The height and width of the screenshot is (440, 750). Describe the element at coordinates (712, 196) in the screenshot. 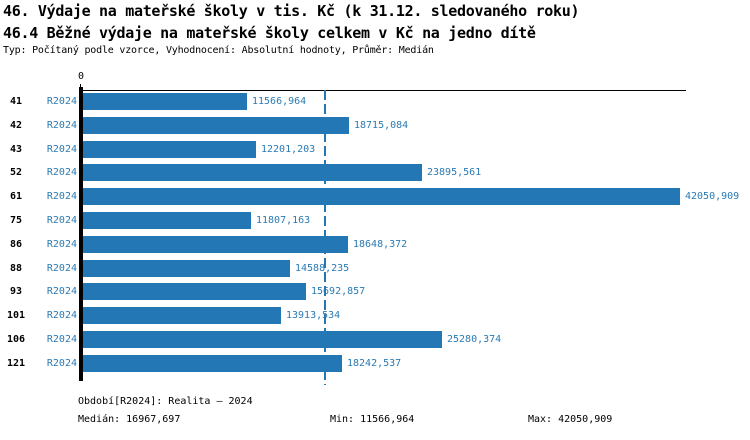

I see `value-label: 42050,909` at that location.